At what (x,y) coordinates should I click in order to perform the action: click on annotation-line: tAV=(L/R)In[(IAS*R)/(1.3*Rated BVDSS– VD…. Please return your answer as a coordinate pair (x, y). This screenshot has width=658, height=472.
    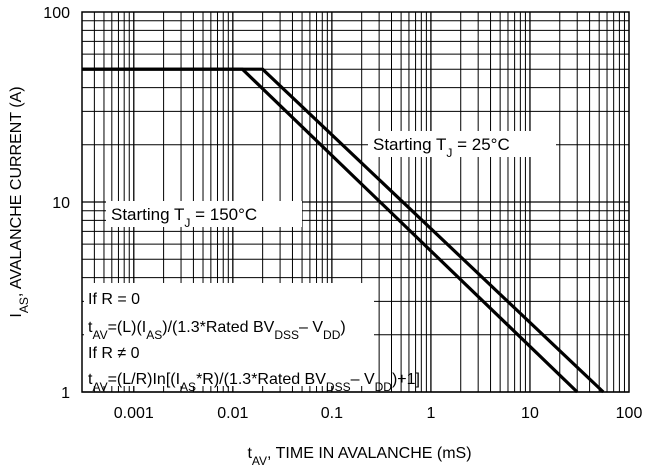
    Looking at the image, I should click on (254, 382).